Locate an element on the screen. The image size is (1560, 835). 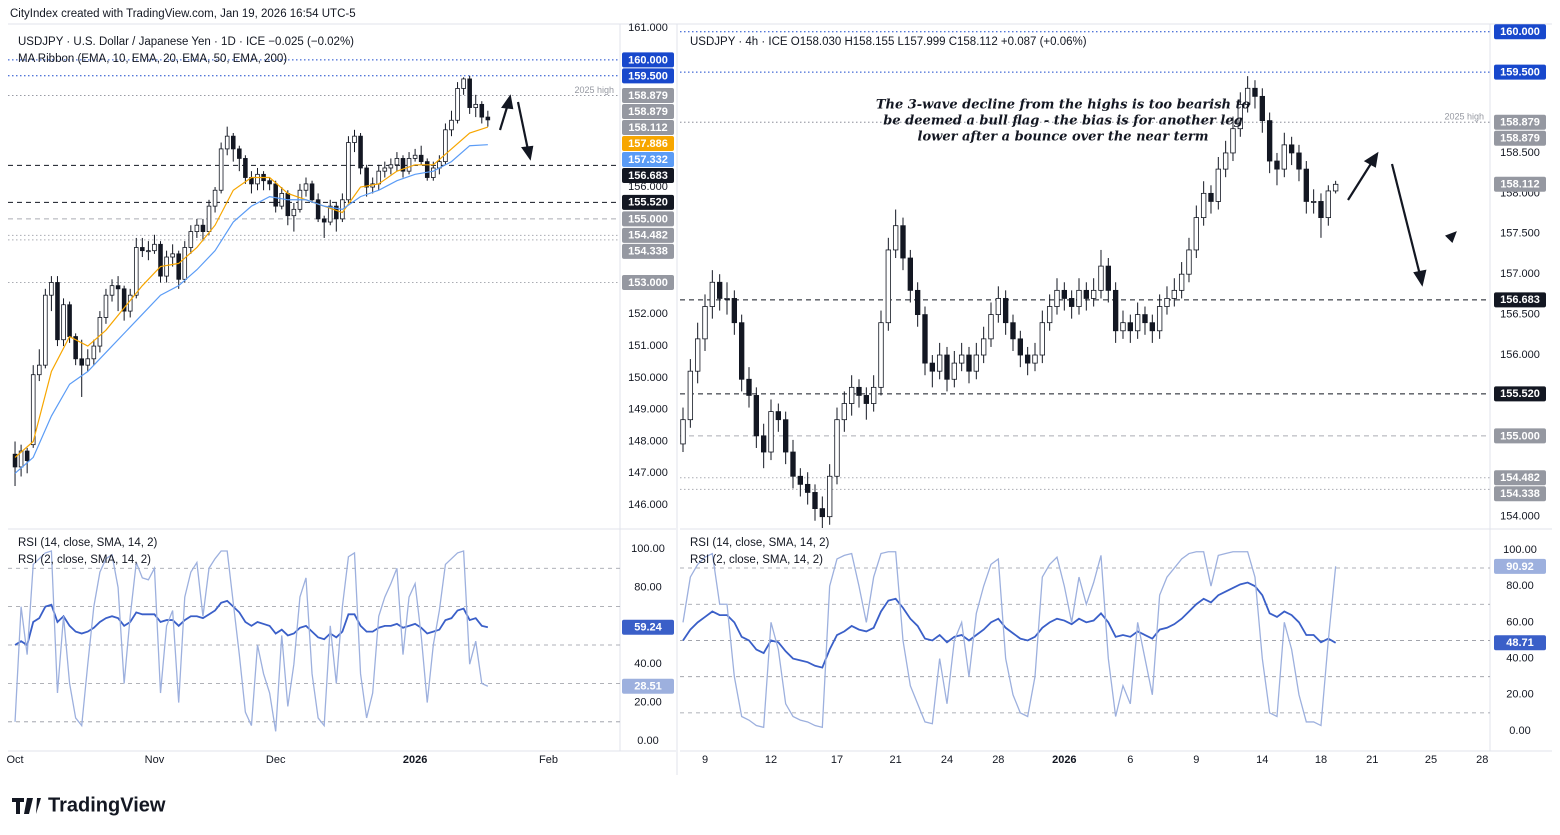
price-badge-label: 158.879 is located at coordinates (648, 96).